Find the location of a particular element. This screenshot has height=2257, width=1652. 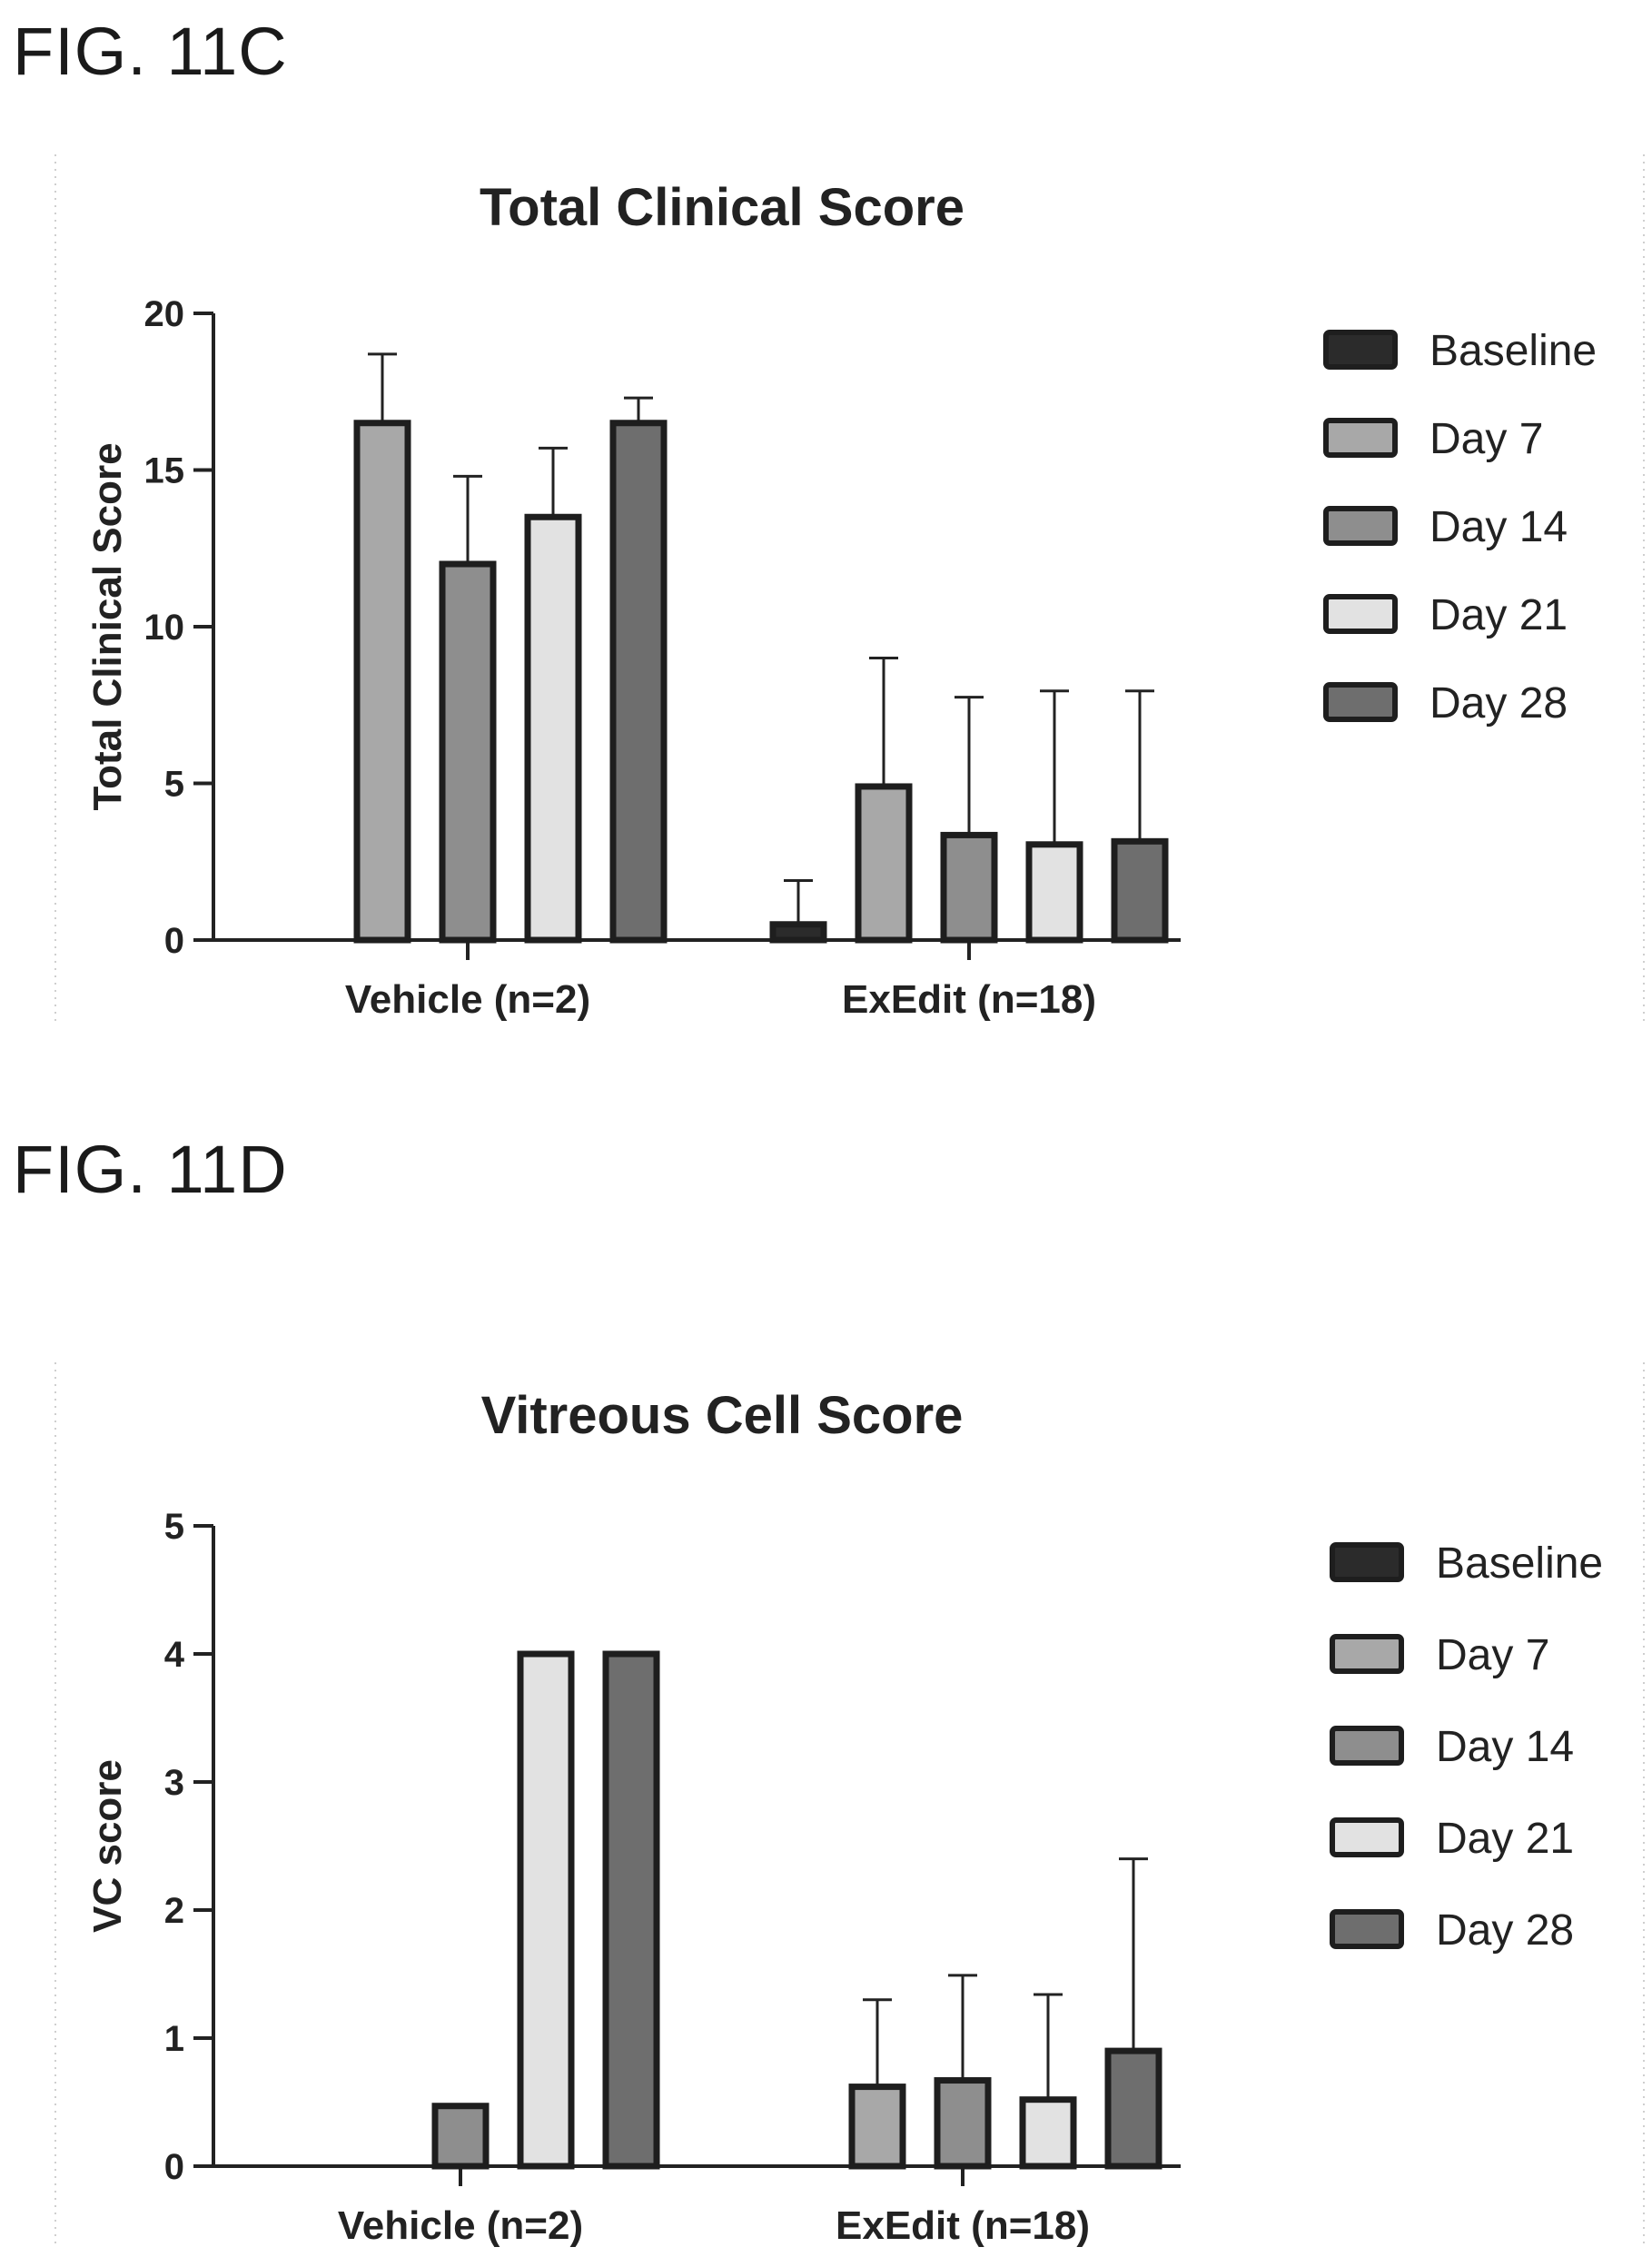

y-tick-label: 20 is located at coordinates (164, 314).